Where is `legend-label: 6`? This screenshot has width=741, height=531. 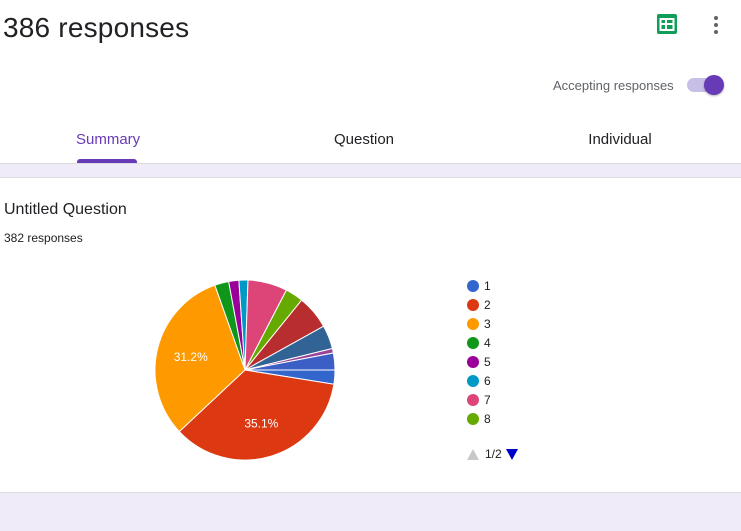
legend-label: 6 is located at coordinates (487, 381).